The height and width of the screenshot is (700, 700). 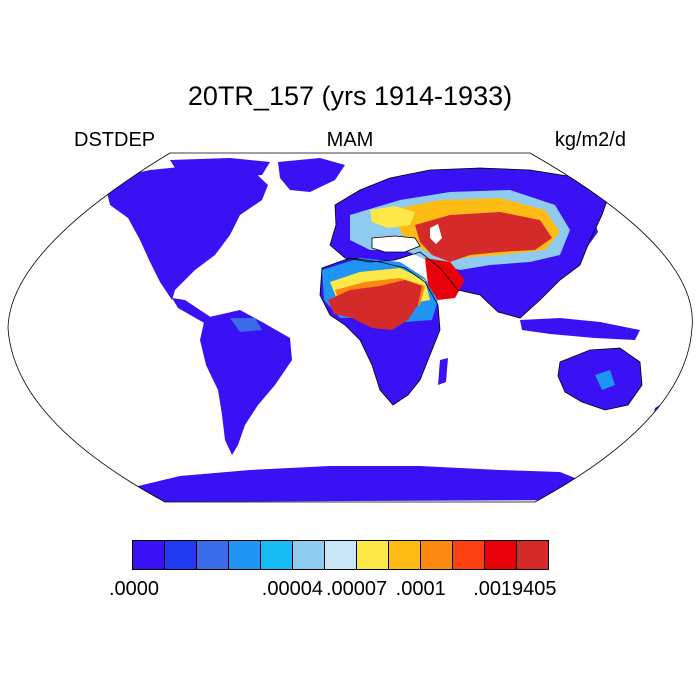 I want to click on colorbar-tick-label: .0019405, so click(x=515, y=589).